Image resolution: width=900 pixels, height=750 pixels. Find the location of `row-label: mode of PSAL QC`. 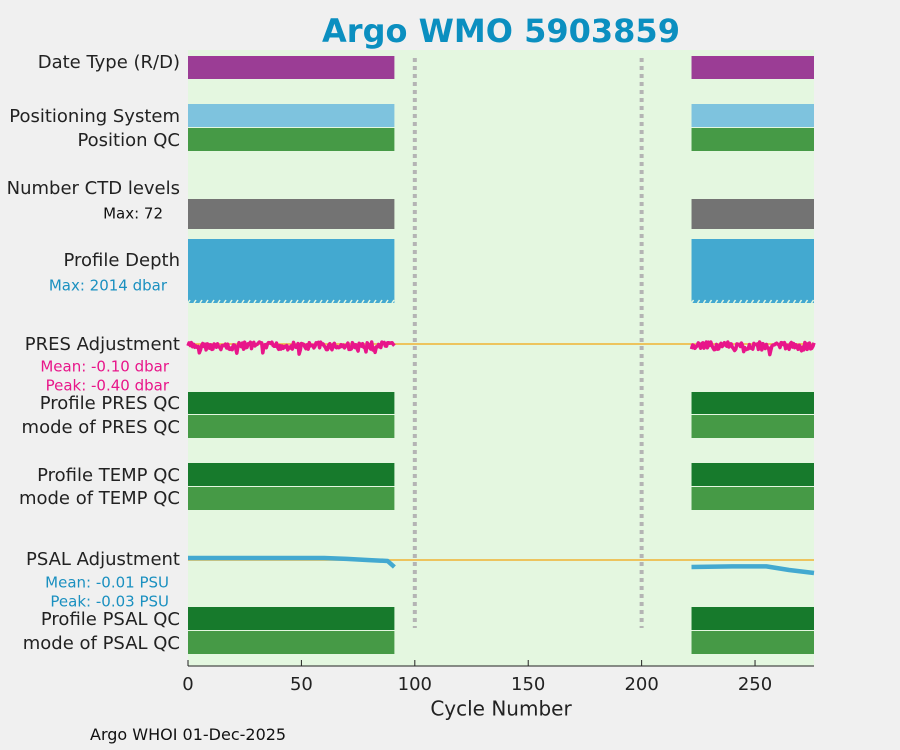

row-label: mode of PSAL QC is located at coordinates (101, 643).